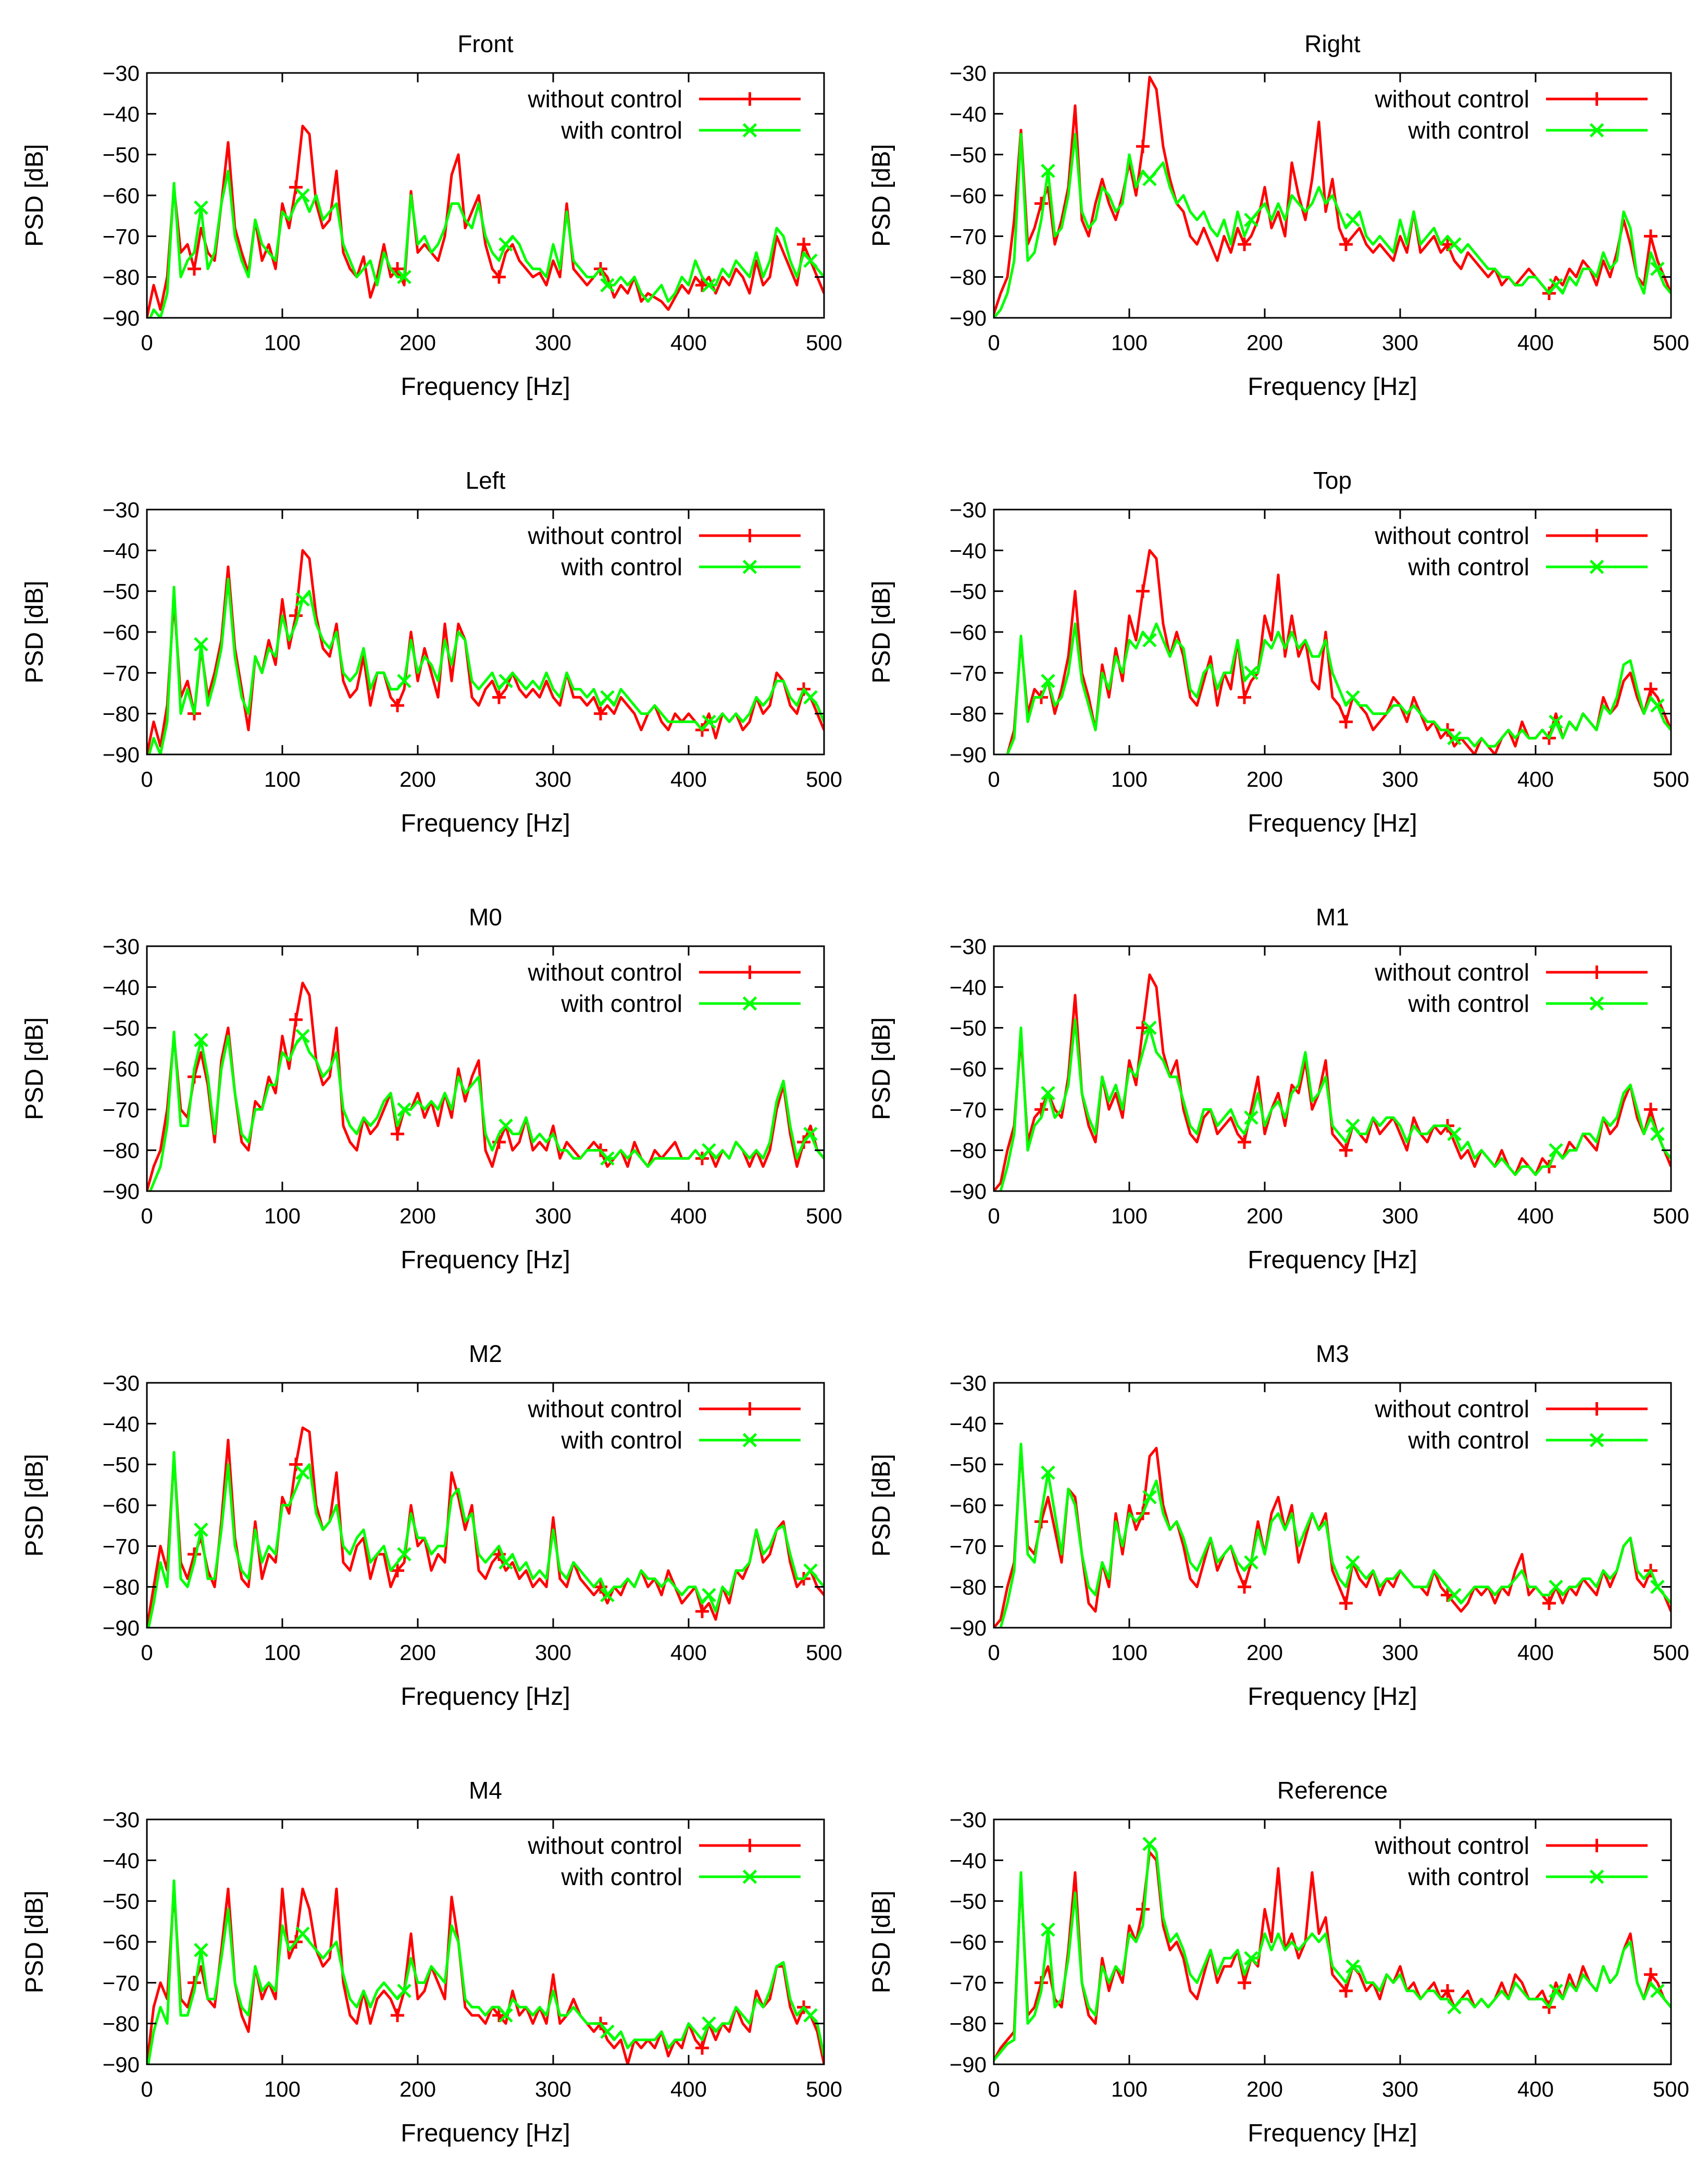 This screenshot has width=1708, height=2180. I want to click on y-axis-label: PSD [dB], so click(882, 1505).